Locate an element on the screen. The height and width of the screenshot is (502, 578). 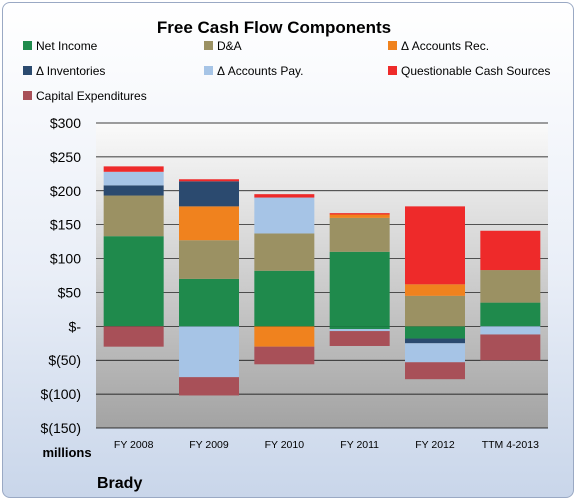
bar-group-fy-2008 is located at coordinates (133, 256).